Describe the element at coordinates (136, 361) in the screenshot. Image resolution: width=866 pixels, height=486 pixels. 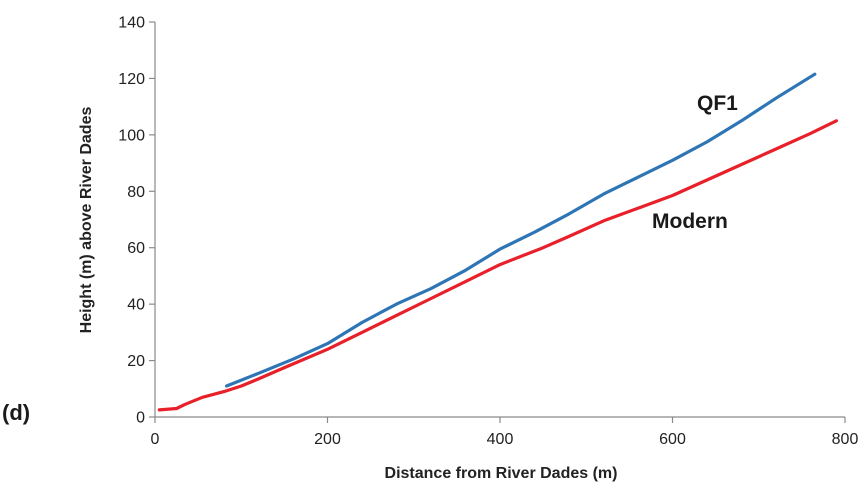
I see `y-tick-label: 20` at that location.